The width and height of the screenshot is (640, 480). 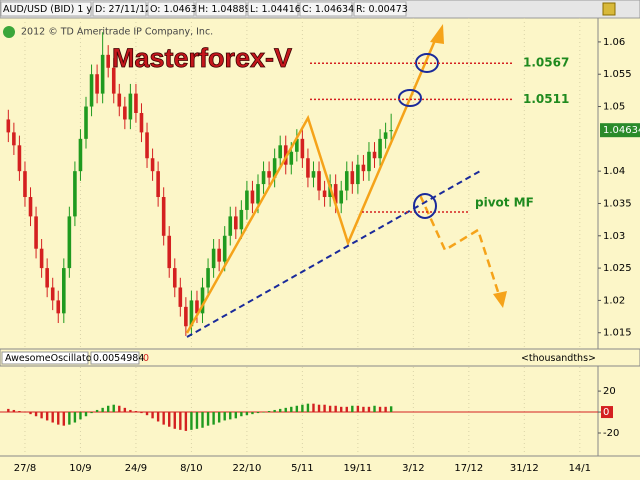 I want to click on chart-title: Masterforex-V, so click(x=202, y=58).